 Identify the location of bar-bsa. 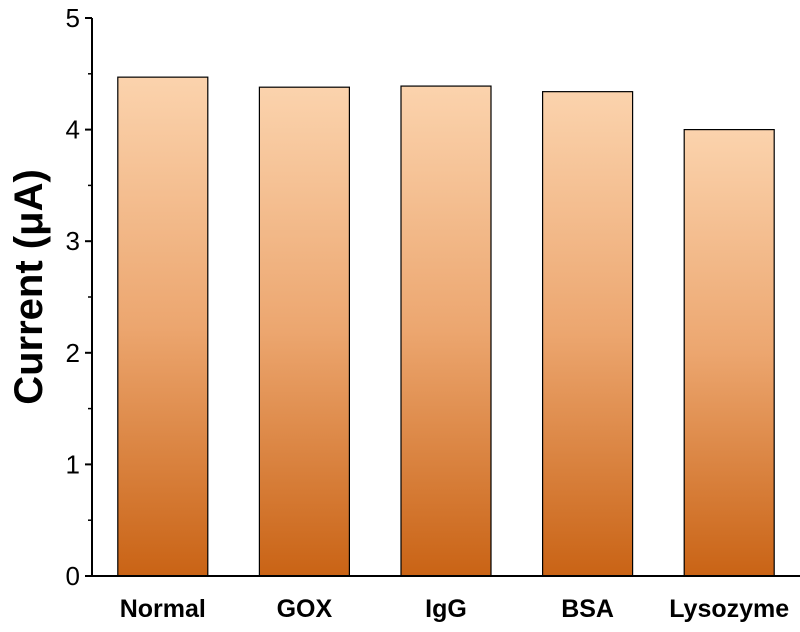
(587, 334).